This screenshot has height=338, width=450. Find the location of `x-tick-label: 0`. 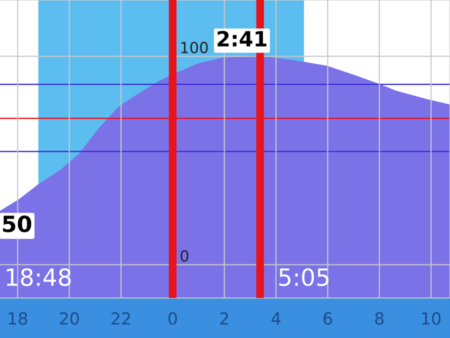

x-tick-label: 0 is located at coordinates (172, 318).